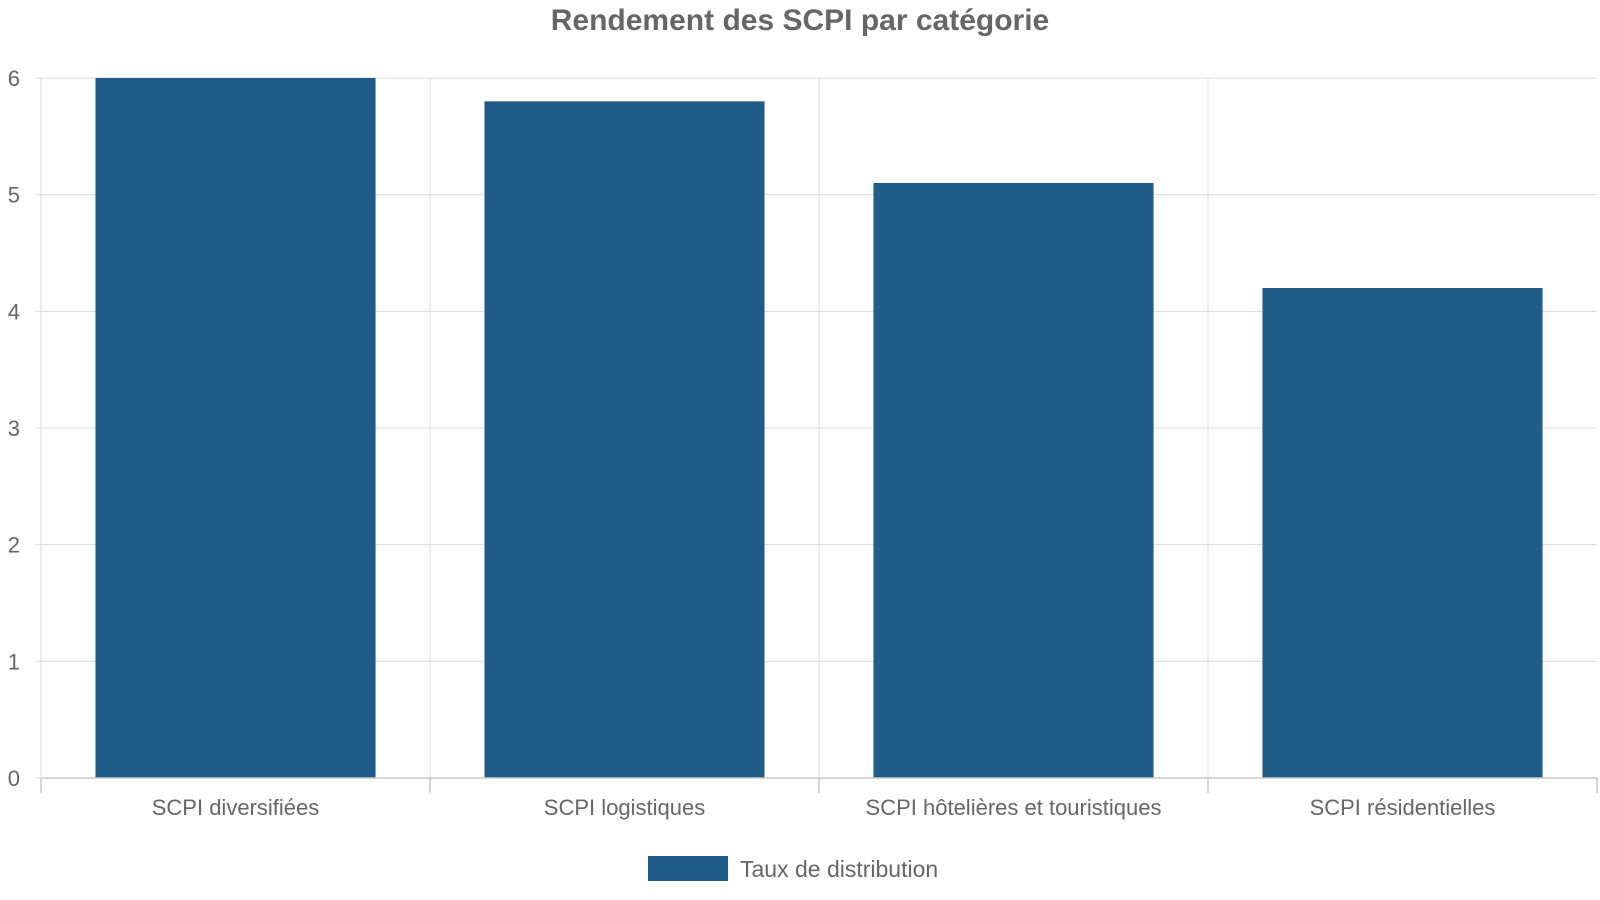  Describe the element at coordinates (14, 195) in the screenshot. I see `y-tick-label: 5` at that location.